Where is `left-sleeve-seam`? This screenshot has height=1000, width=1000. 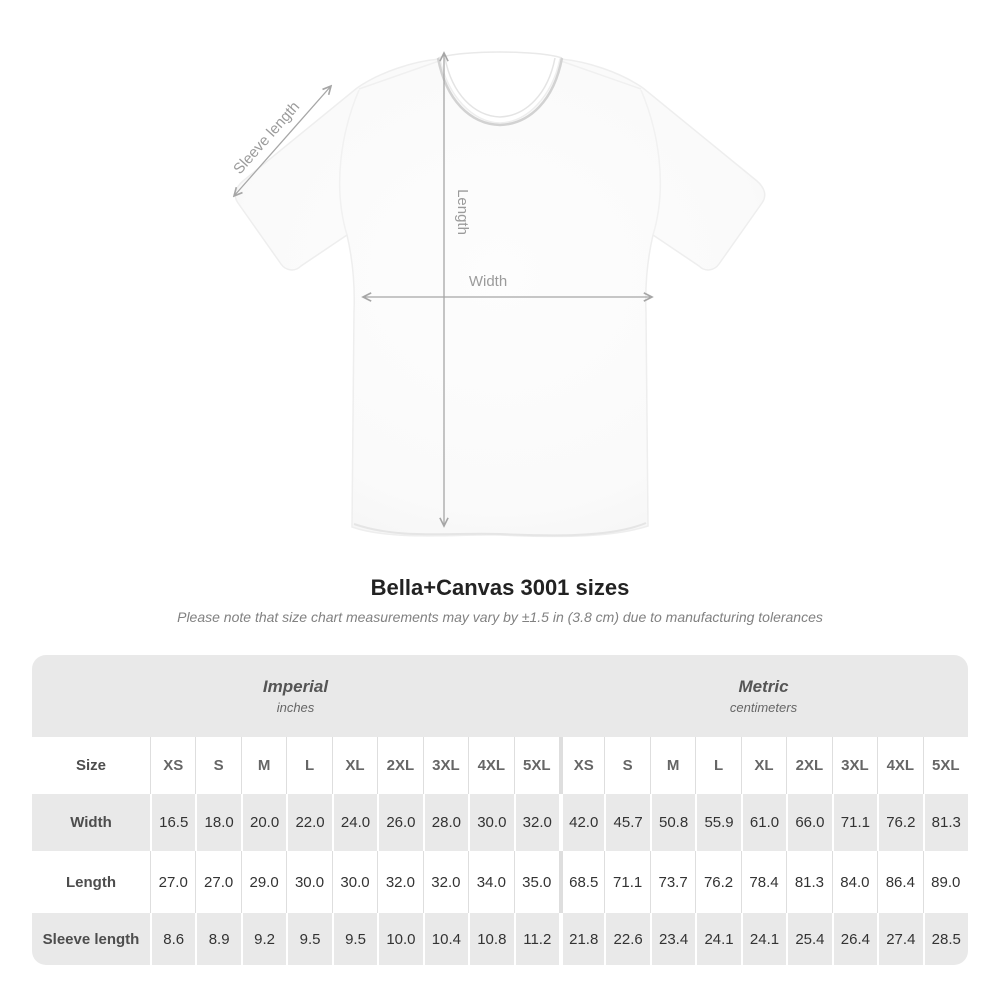
left-sleeve-seam is located at coordinates (349, 162).